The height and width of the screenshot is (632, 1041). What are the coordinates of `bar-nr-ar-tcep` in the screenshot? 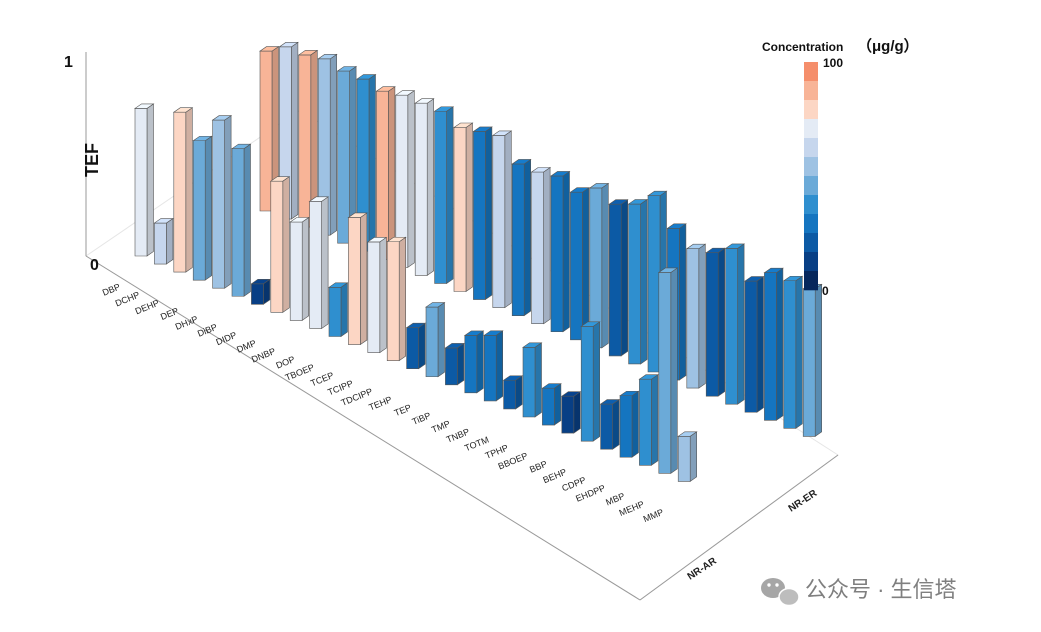 It's located at (357, 279).